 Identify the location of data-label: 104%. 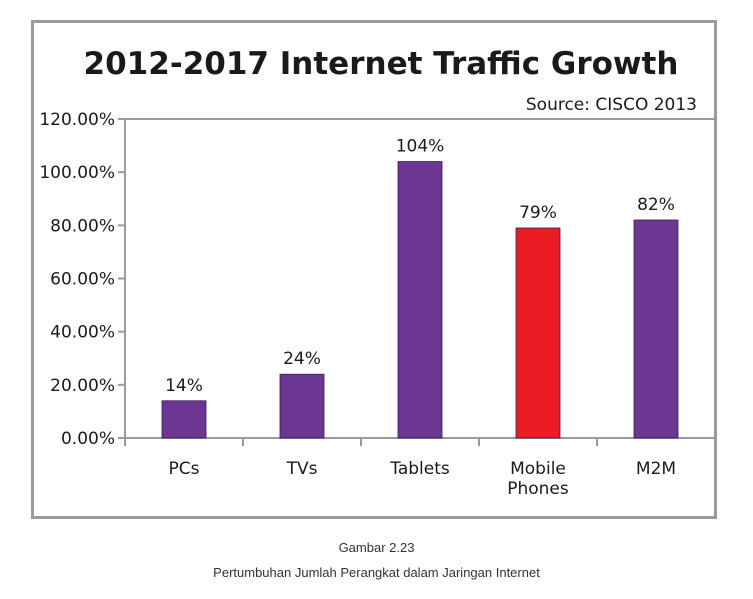
(420, 147).